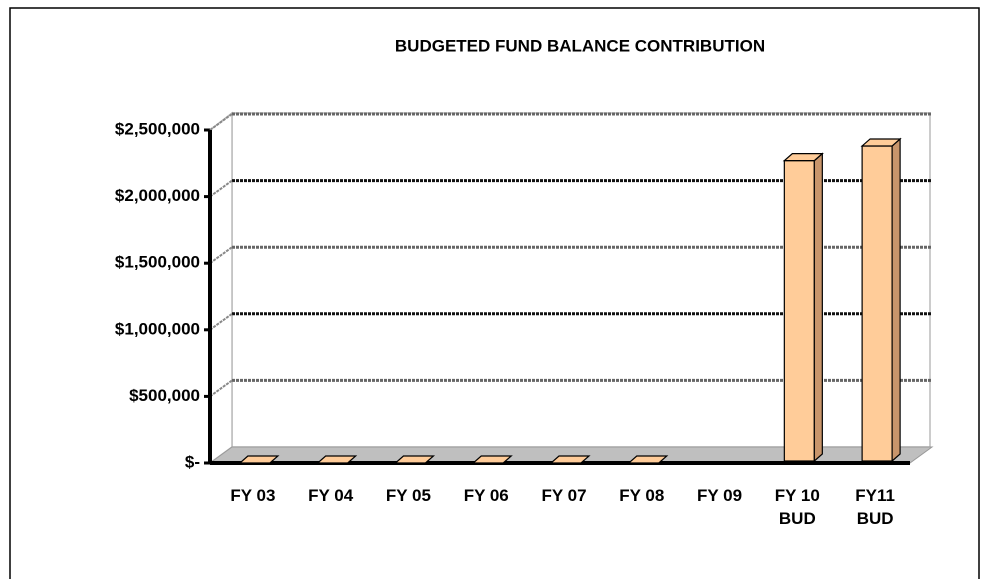 The height and width of the screenshot is (579, 989). What do you see at coordinates (252, 495) in the screenshot?
I see `x-tick-label: FY 03` at bounding box center [252, 495].